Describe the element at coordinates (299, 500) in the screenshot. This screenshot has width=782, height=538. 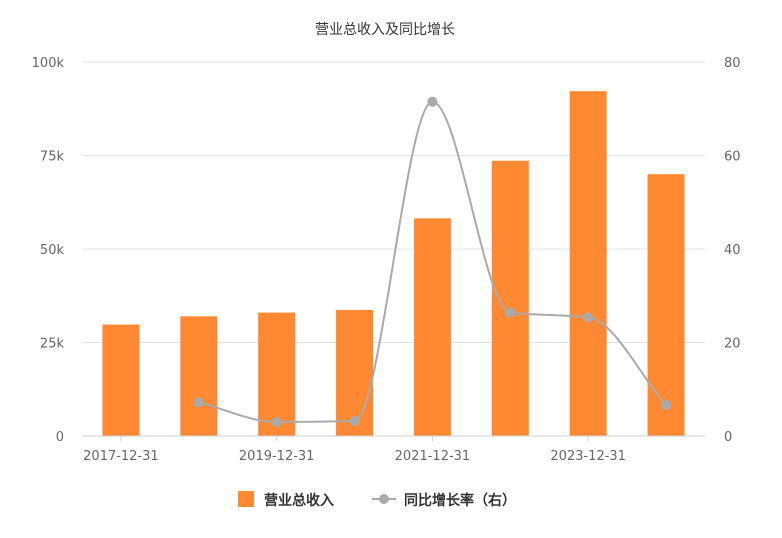
I see `legend-label-revenue: 营业总收入` at that location.